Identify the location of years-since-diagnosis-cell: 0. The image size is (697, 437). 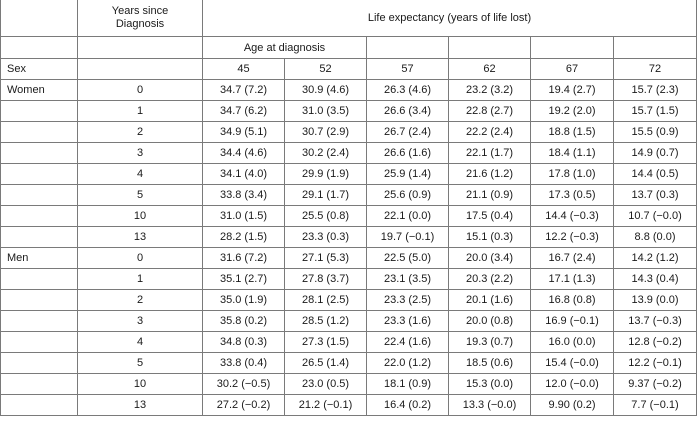
(140, 258).